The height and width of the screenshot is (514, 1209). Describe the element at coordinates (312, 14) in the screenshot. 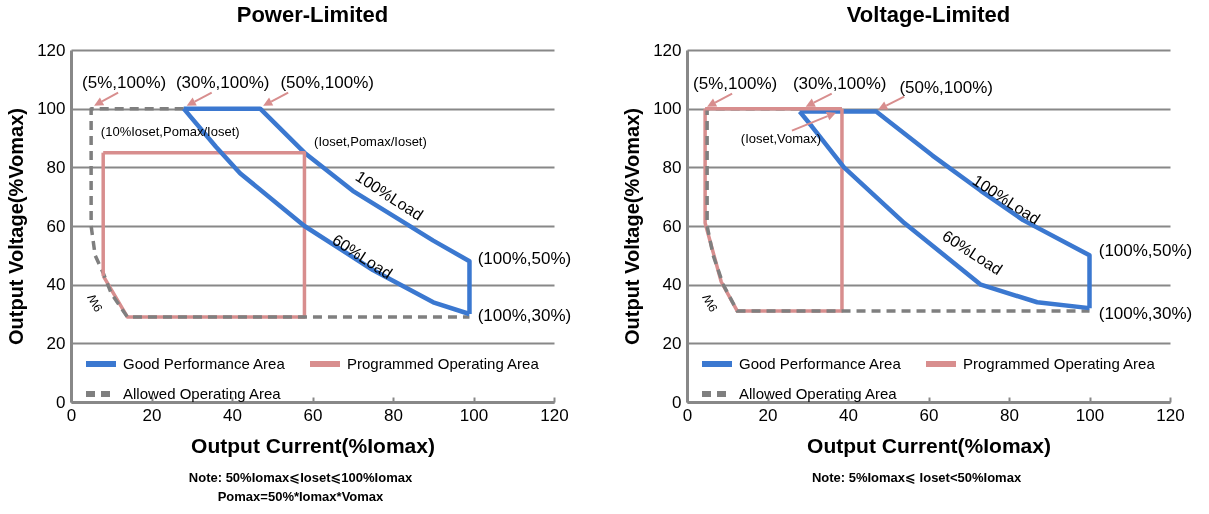

I see `chart-title: Power-Limited` at that location.